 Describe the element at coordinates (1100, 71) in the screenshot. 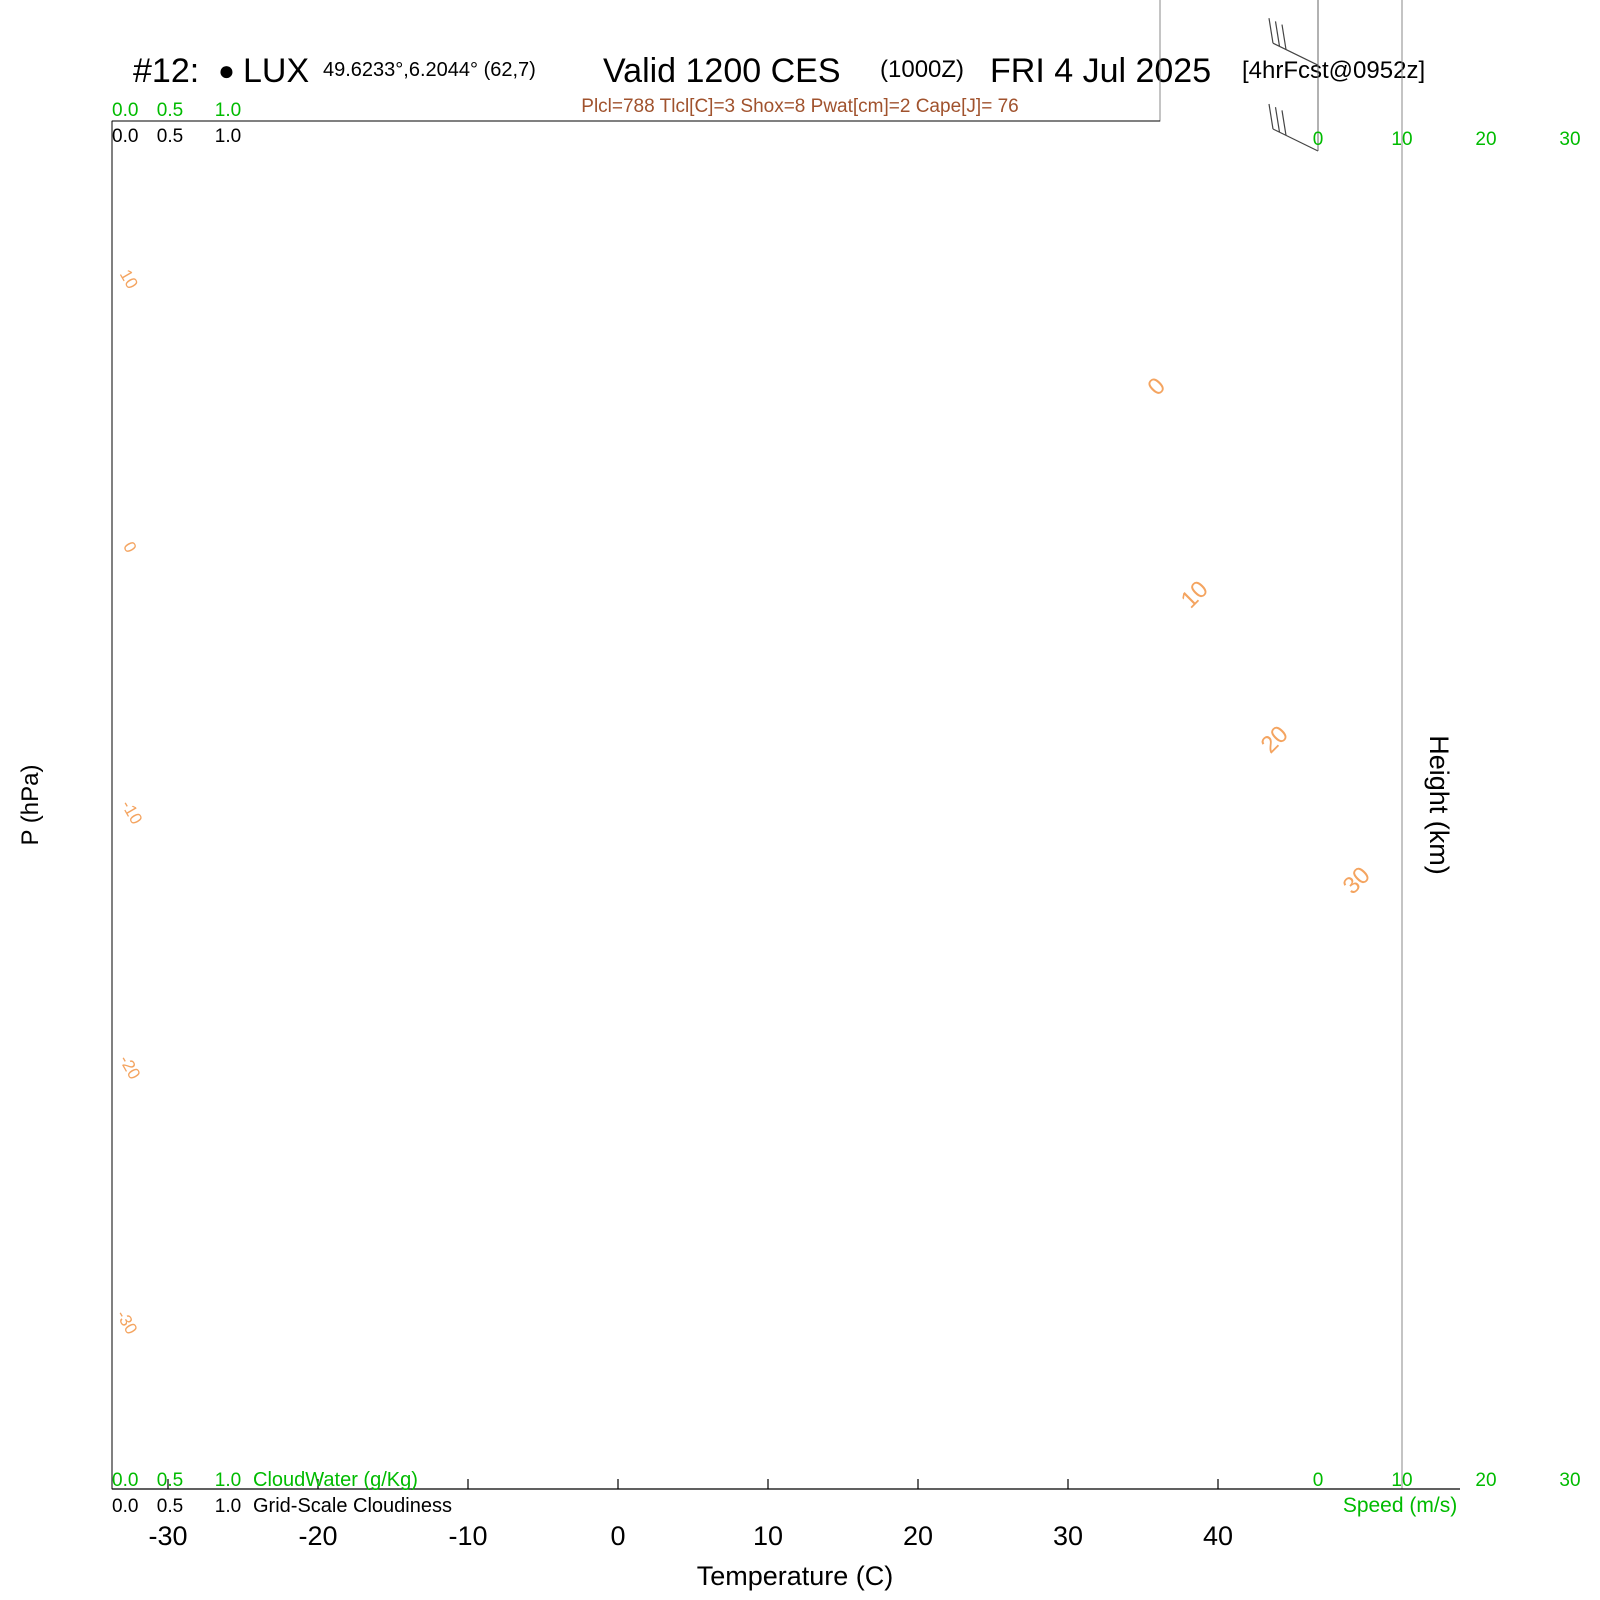

I see `valid-date: FRI 4 Jul 2025` at that location.